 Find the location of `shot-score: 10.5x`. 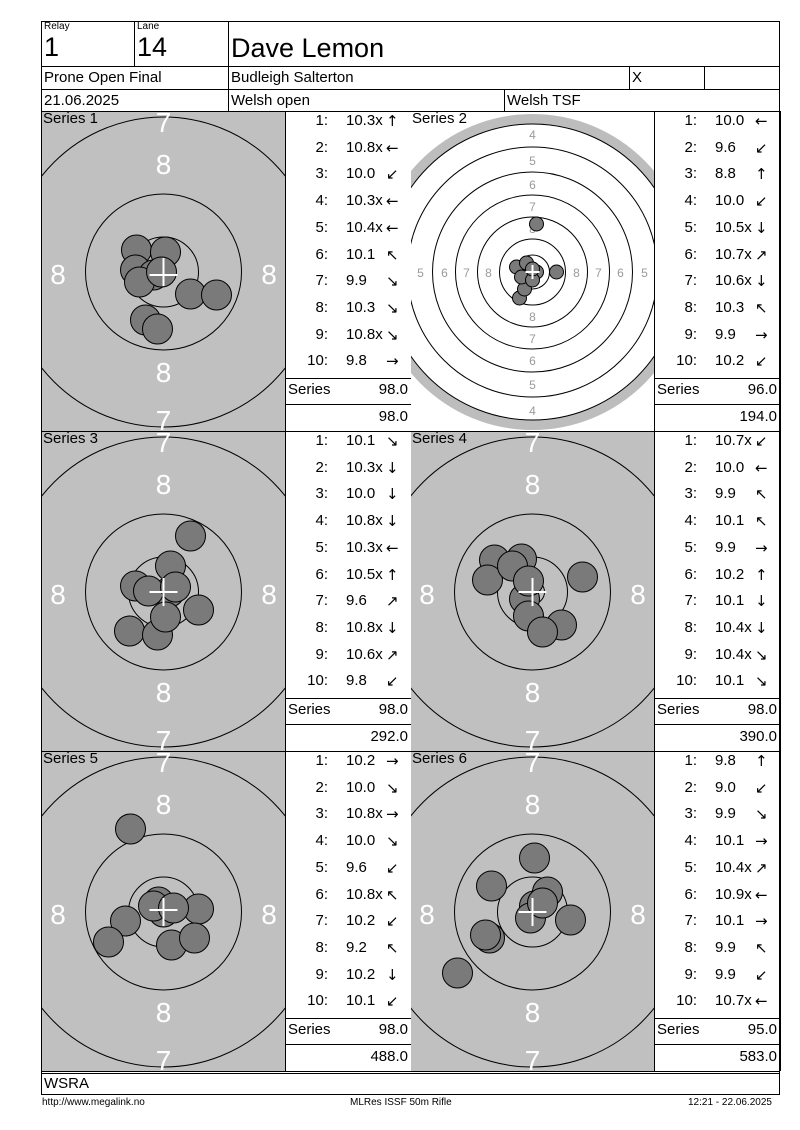

shot-score: 10.5x is located at coordinates (364, 574).